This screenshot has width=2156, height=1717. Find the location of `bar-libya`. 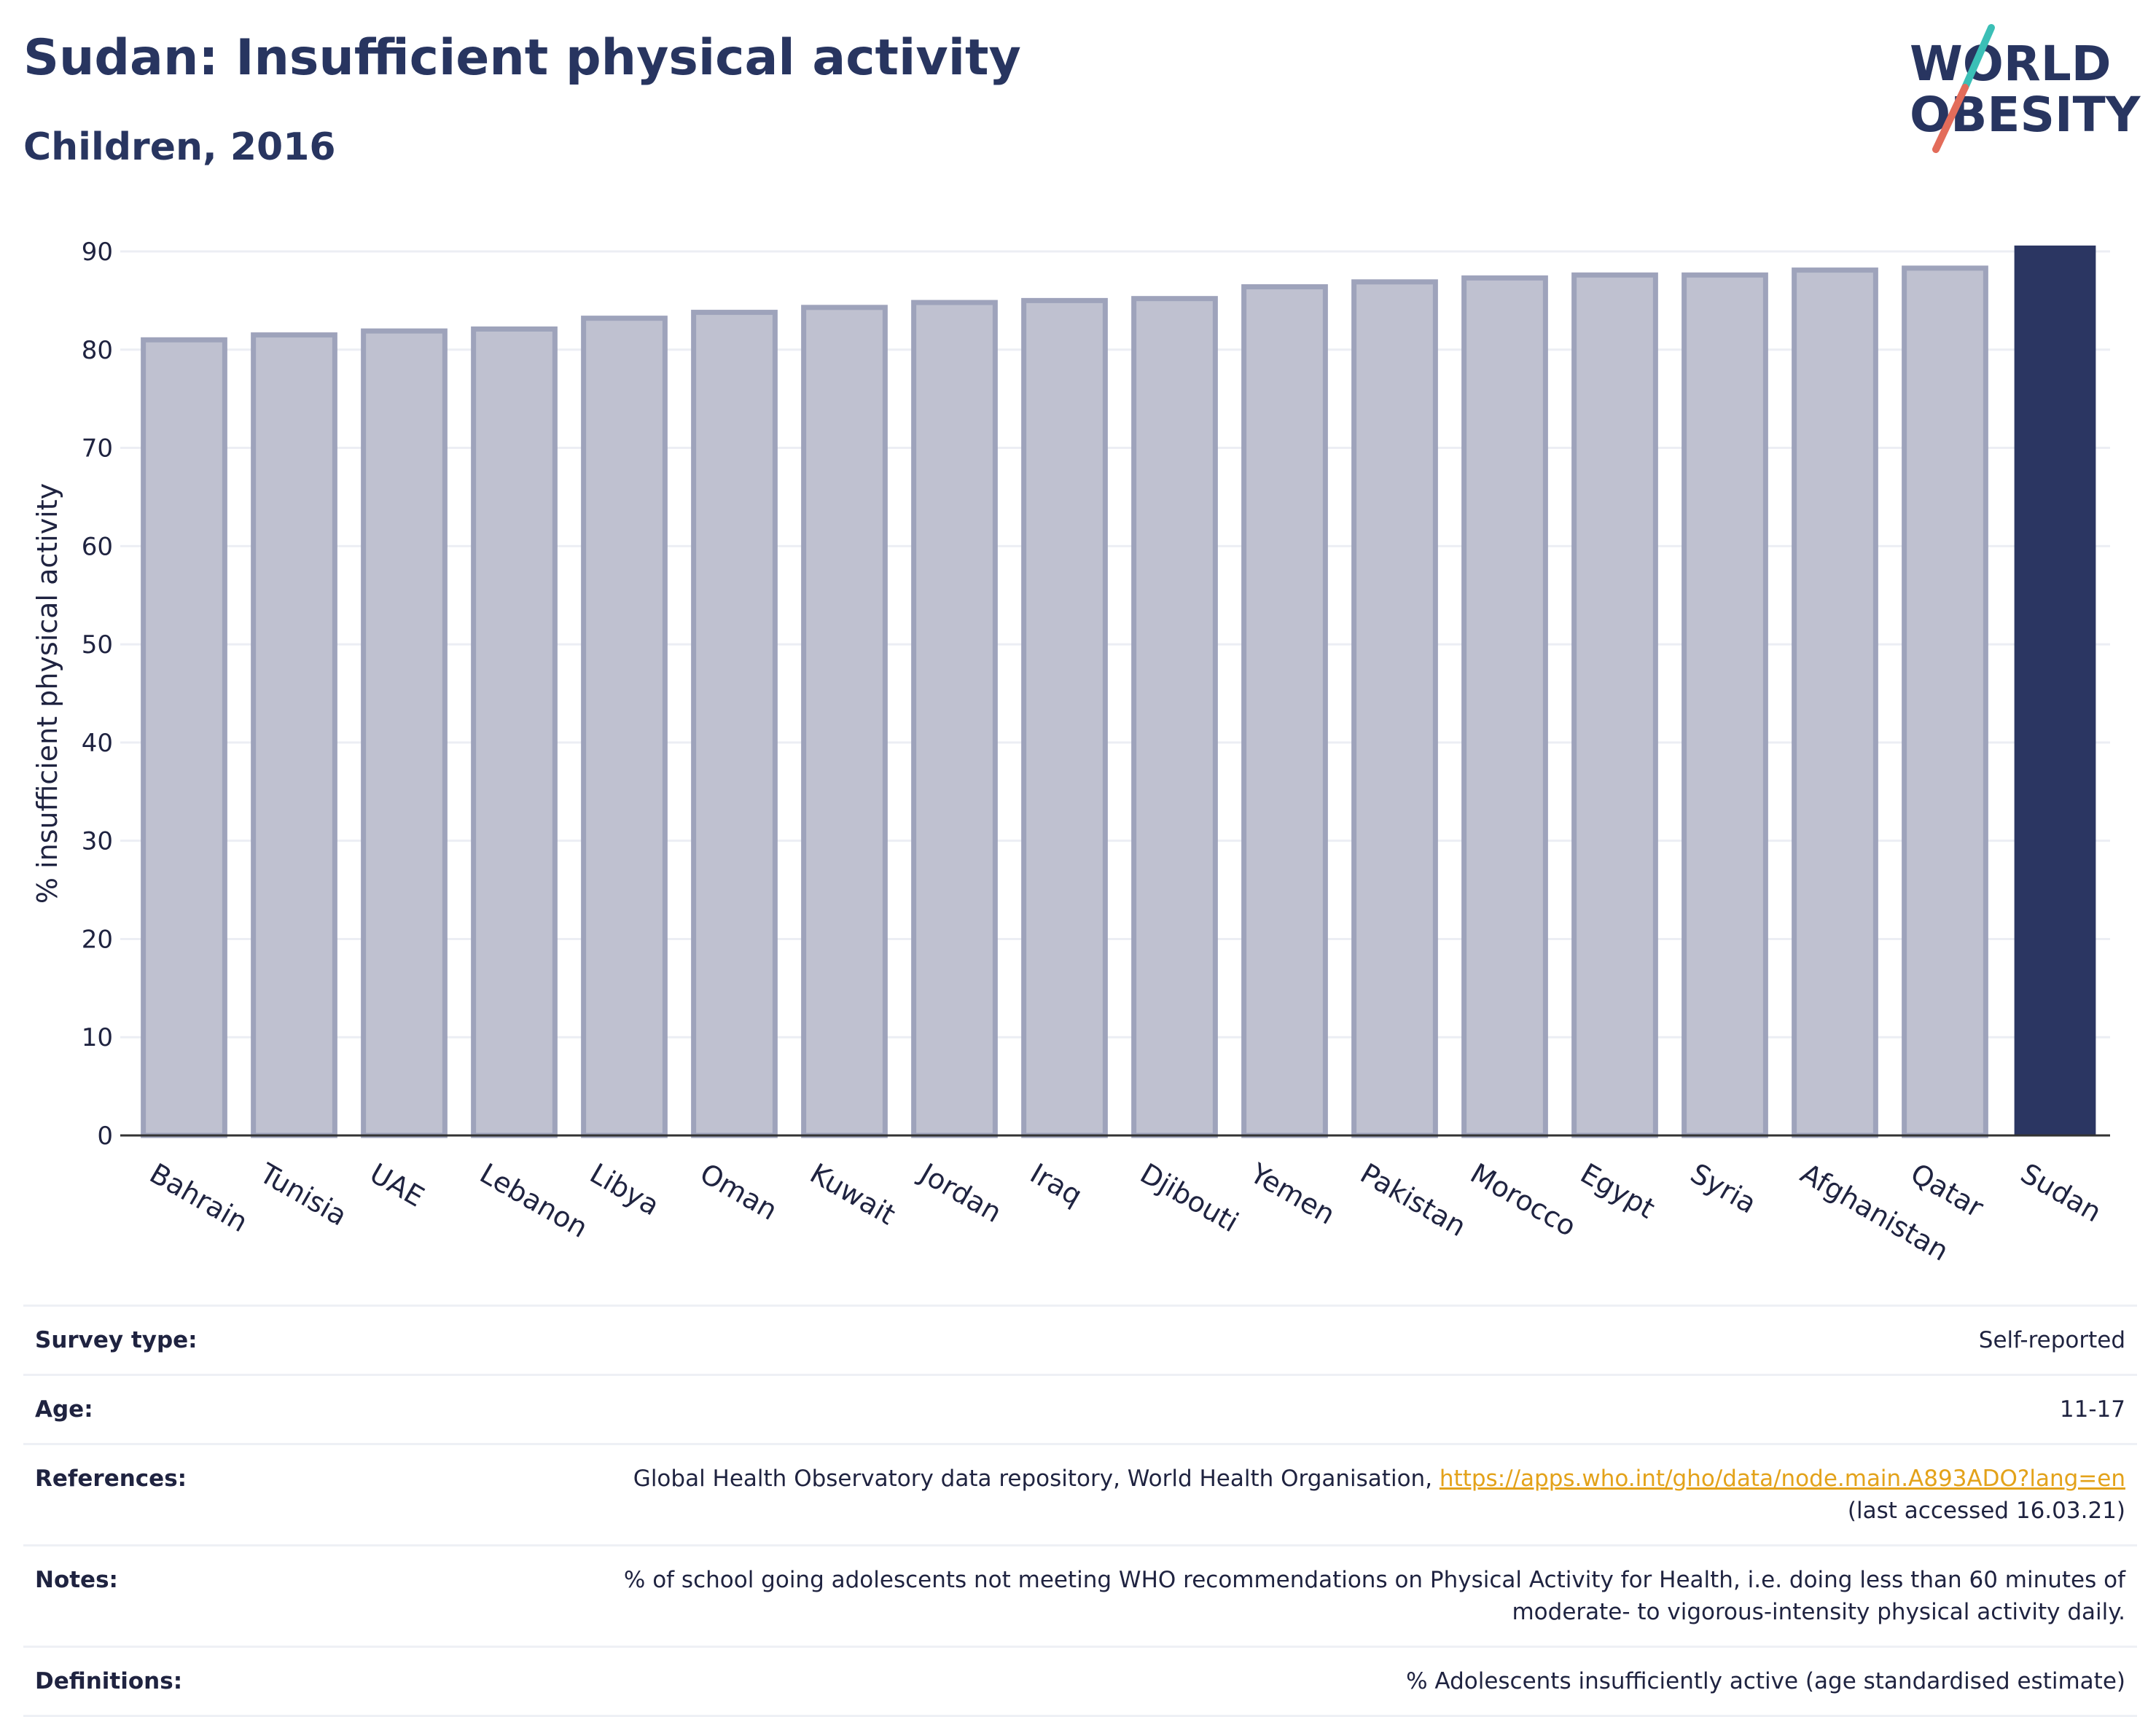

bar-libya is located at coordinates (624, 727).